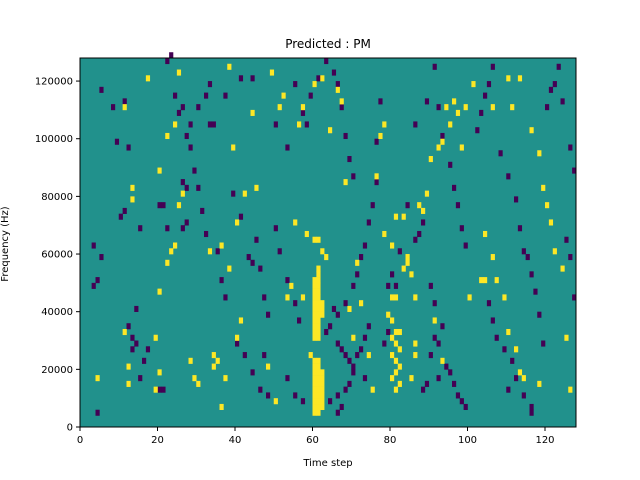 The width and height of the screenshot is (640, 480). Describe the element at coordinates (328, 44) in the screenshot. I see `chart-title: Predicted : PM` at that location.